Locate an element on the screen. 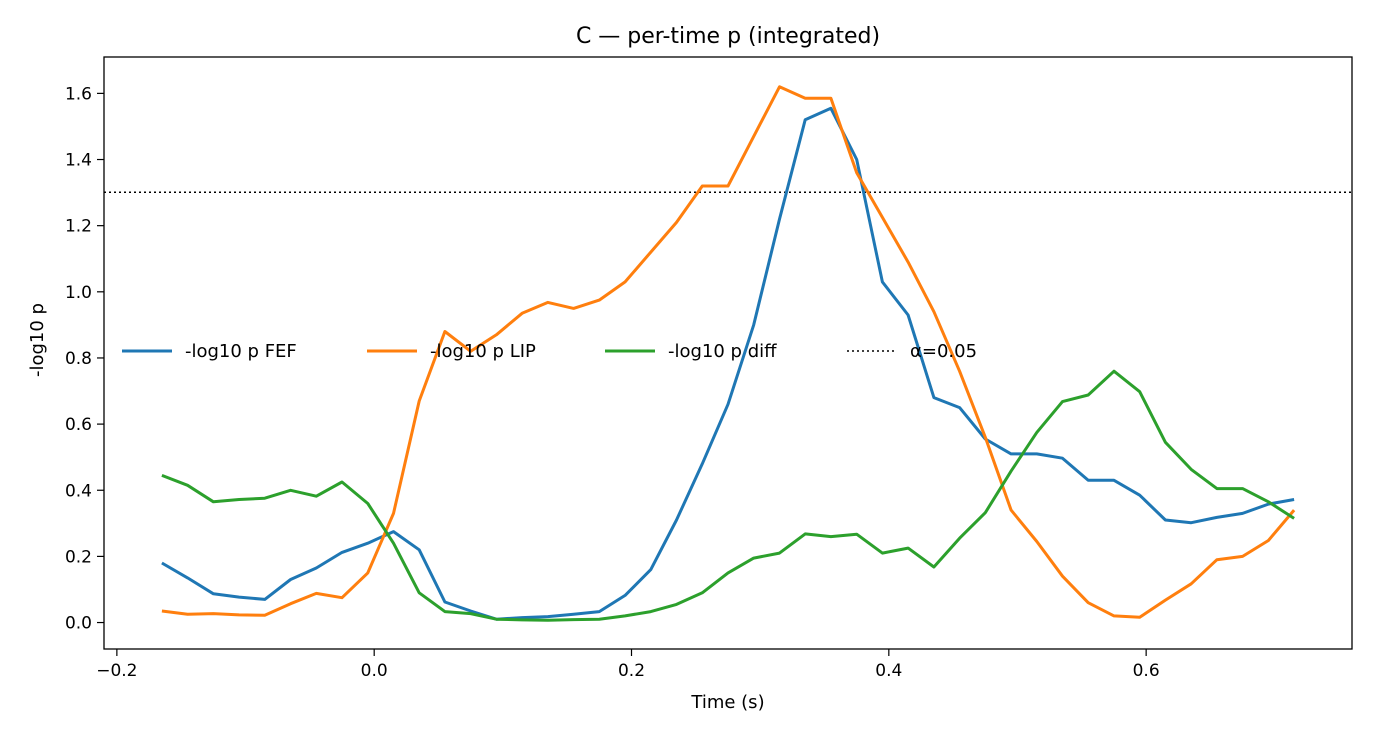 The width and height of the screenshot is (1376, 736). y-tick-label: 0.4 is located at coordinates (78, 491).